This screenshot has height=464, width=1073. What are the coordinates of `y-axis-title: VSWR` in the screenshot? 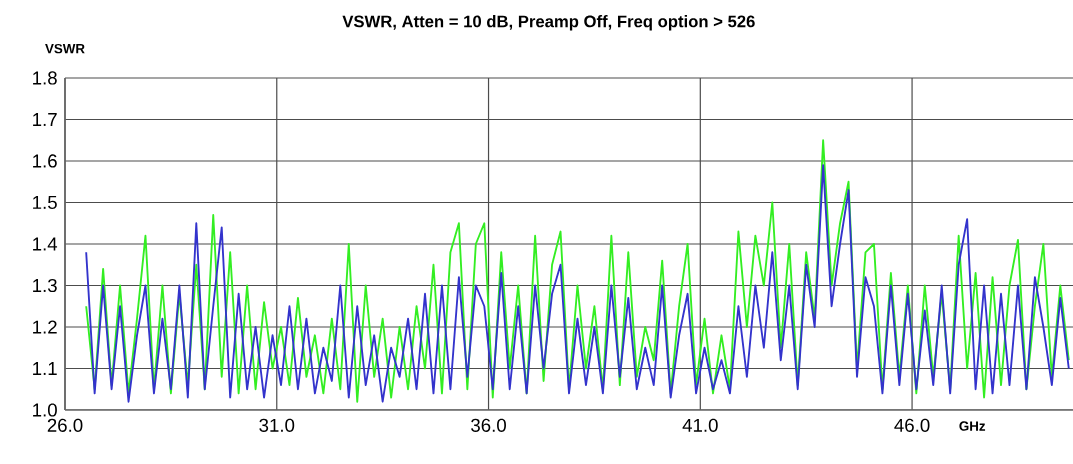 It's located at (65, 48).